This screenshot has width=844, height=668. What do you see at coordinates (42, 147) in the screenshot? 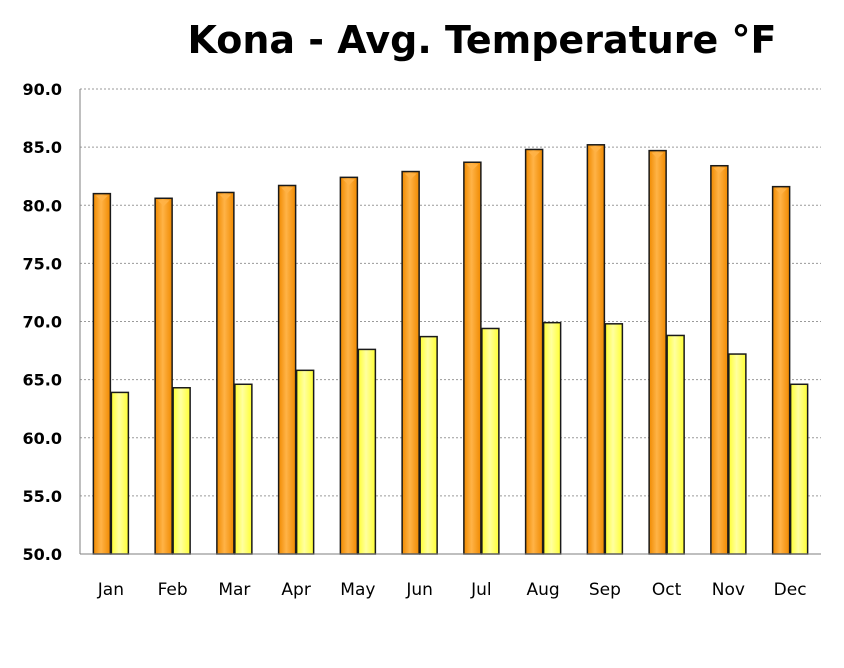
I see `y-tick-label: 85.0` at bounding box center [42, 147].